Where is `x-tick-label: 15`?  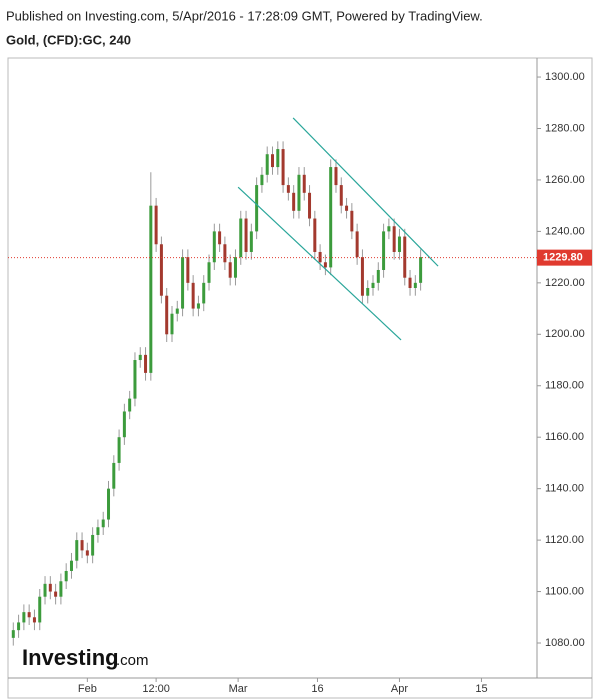
x-tick-label: 15 is located at coordinates (481, 689).